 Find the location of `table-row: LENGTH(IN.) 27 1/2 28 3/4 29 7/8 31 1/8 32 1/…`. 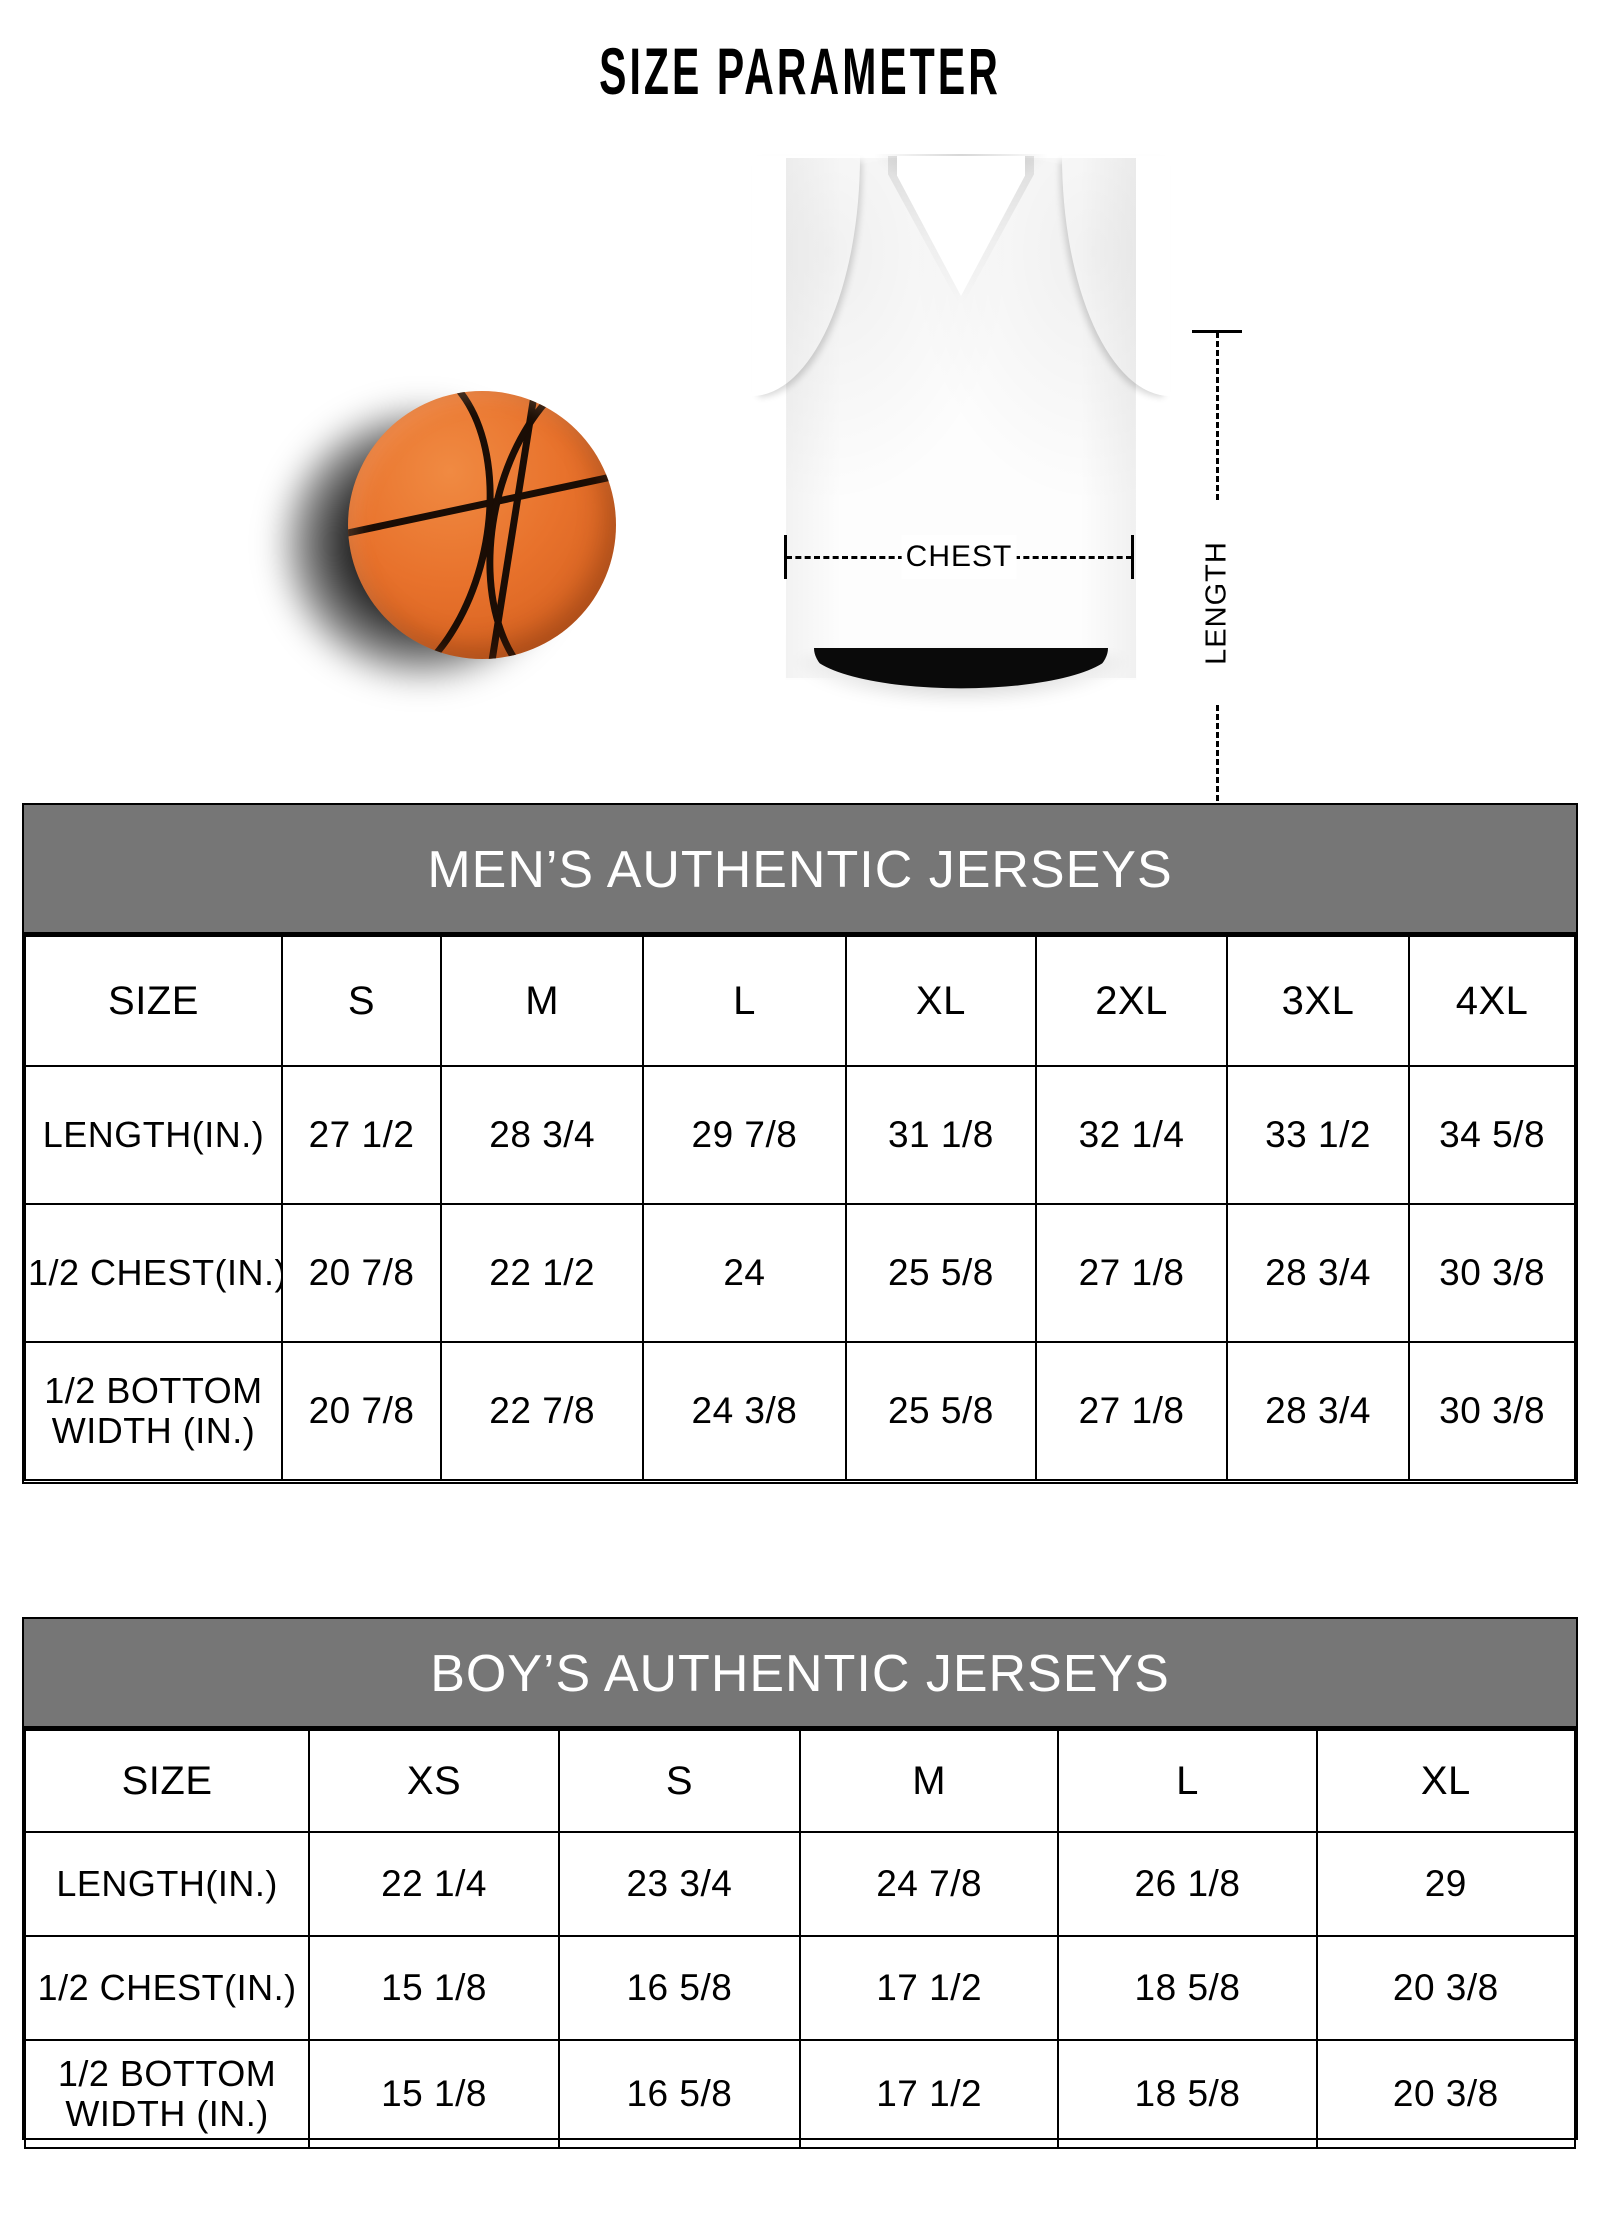

table-row: LENGTH(IN.) 27 1/2 28 3/4 29 7/8 31 1/8 32 1/… is located at coordinates (800, 1135).